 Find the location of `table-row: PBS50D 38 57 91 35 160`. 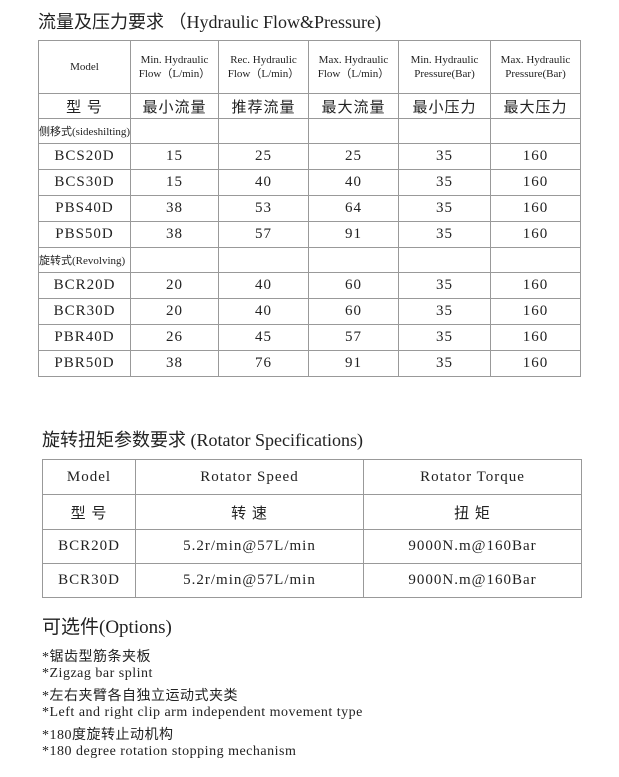

table-row: PBS50D 38 57 91 35 160 is located at coordinates (309, 234).